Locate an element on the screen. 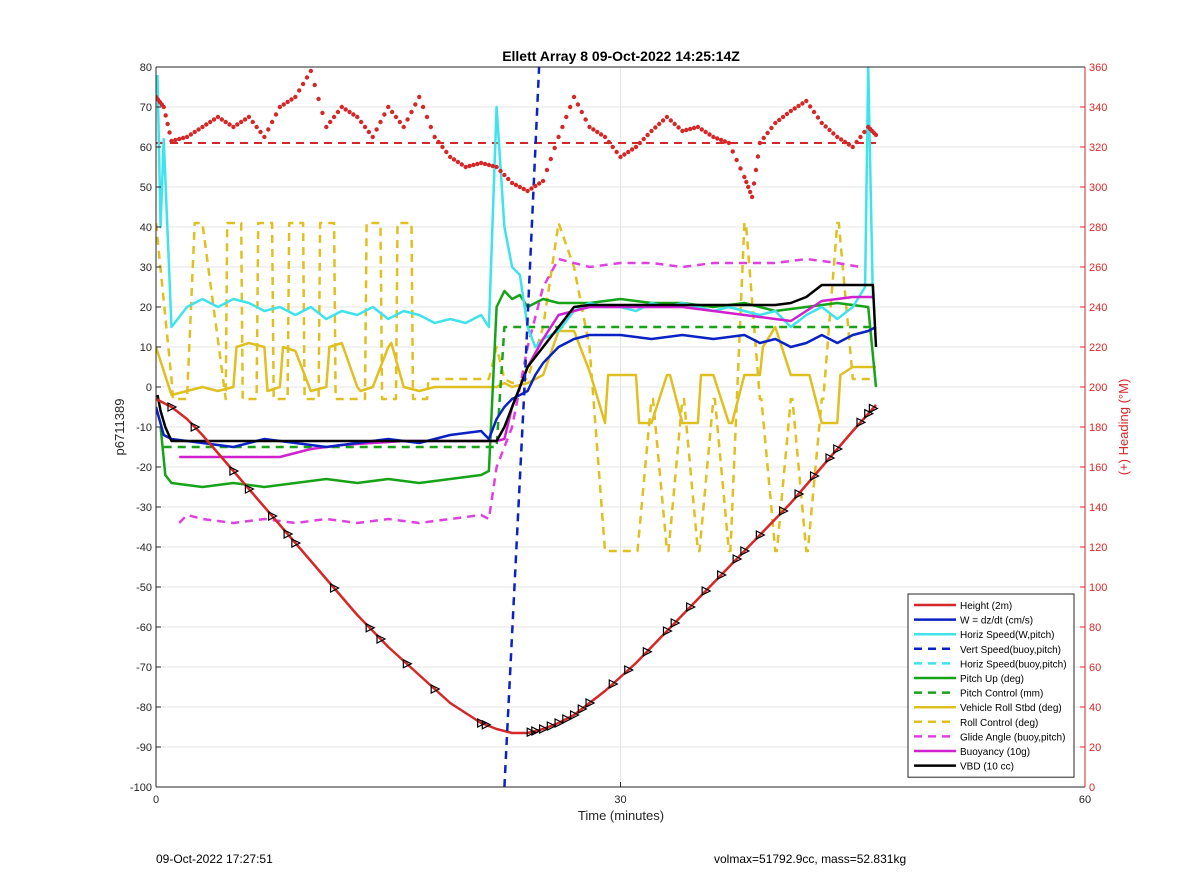 The image size is (1200, 885). footer-timestamp: 09-Oct-2022 17:27:51 is located at coordinates (214, 859).